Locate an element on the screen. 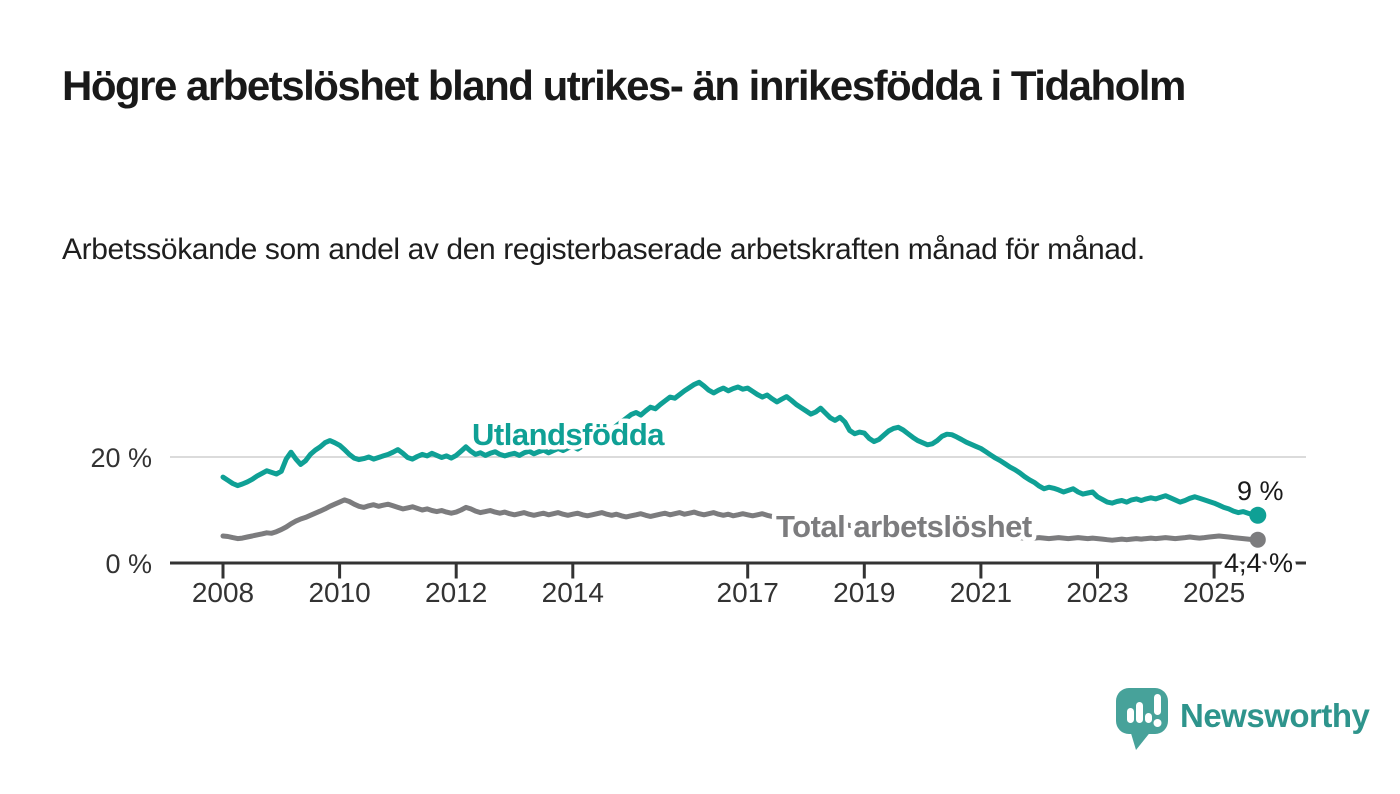 Image resolution: width=1400 pixels, height=794 pixels. speech-bubble-bar-chart-icon is located at coordinates (1142, 719).